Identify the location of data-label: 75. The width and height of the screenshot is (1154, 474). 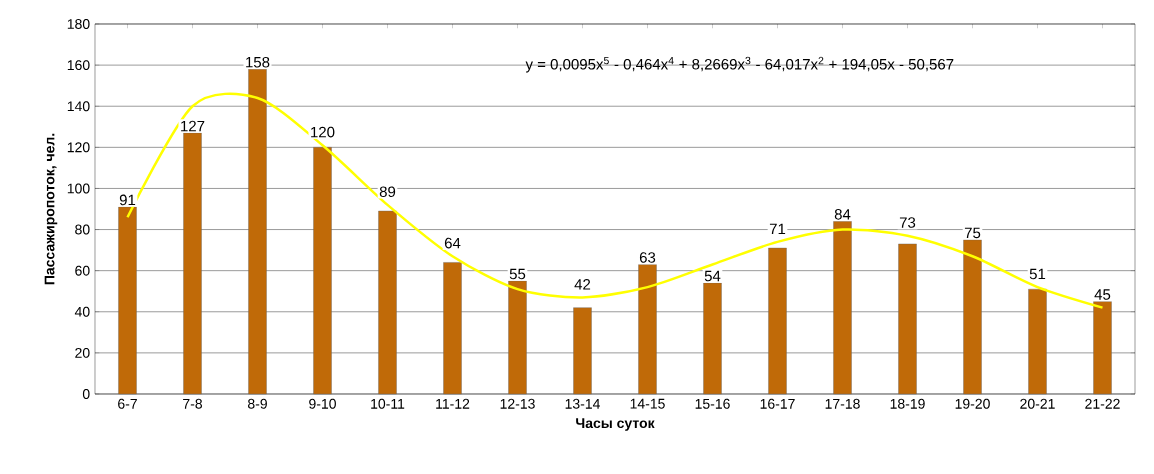
(972, 233).